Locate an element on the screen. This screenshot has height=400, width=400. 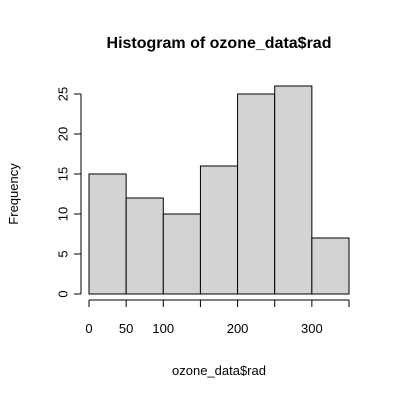
x-axis: 0 50 100 200 300 is located at coordinates (217, 317).